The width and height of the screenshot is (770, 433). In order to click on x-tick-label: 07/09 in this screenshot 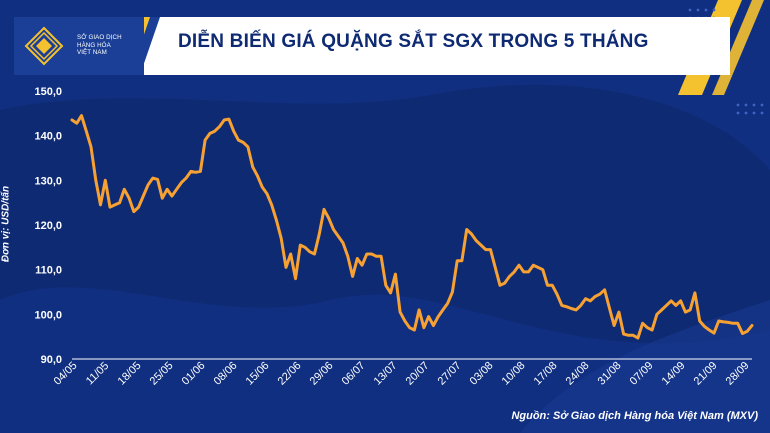, I will do `click(642, 374)`.